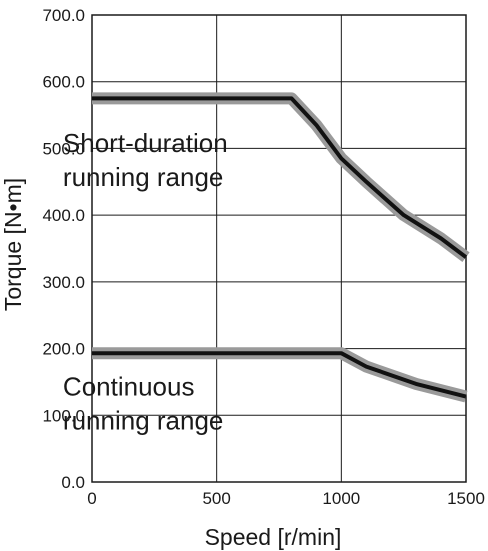 The height and width of the screenshot is (551, 488). What do you see at coordinates (129, 386) in the screenshot?
I see `region-annotation-line: Continuous` at bounding box center [129, 386].